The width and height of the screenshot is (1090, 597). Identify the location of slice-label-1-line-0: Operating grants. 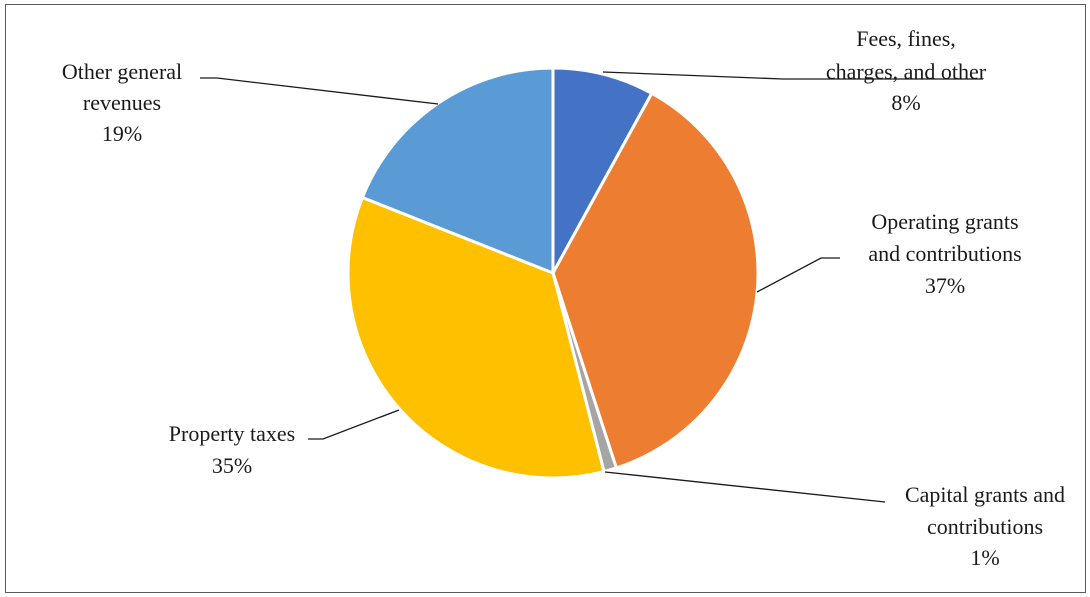
(944, 221).